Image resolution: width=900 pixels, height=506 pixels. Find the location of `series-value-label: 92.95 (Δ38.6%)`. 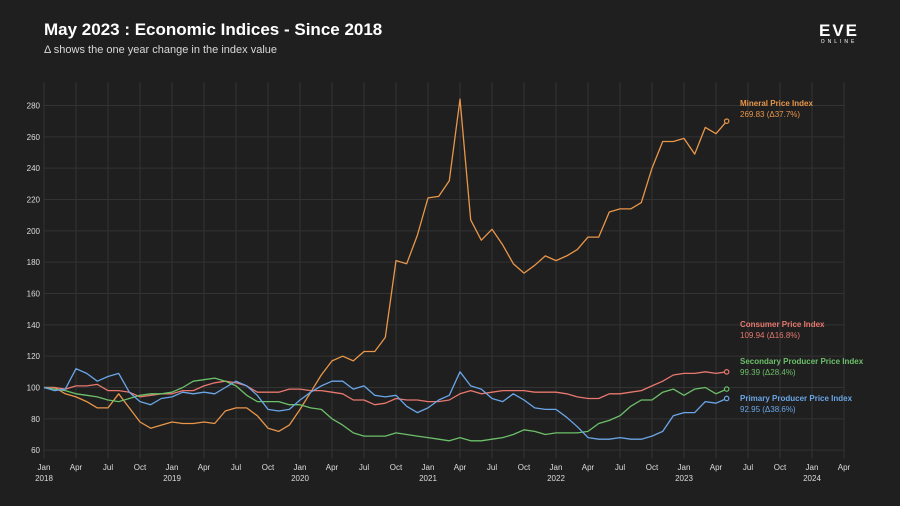

series-value-label: 92.95 (Δ38.6%) is located at coordinates (768, 409).